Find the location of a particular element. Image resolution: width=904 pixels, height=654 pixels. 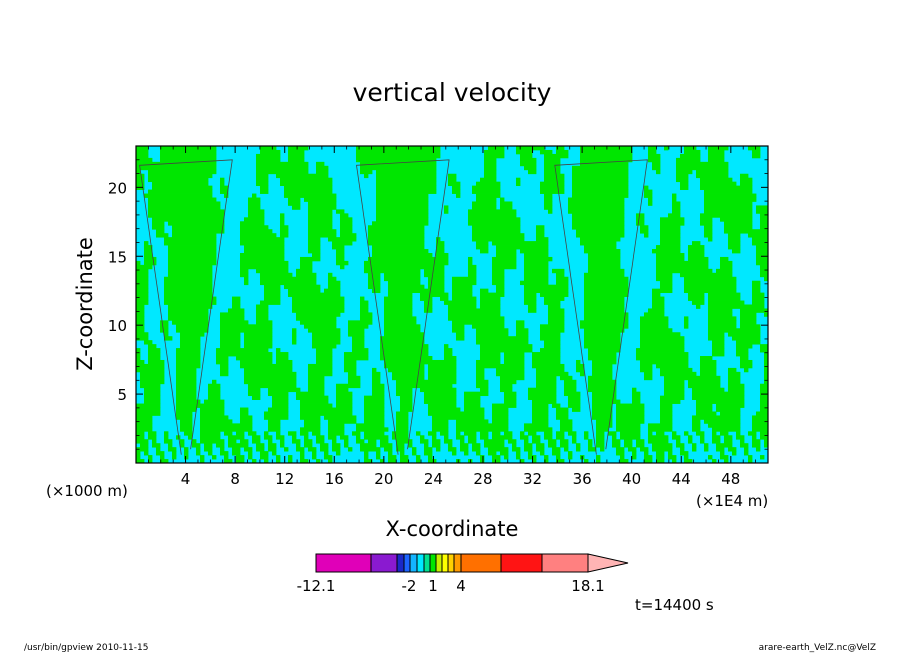

colorbar-label: 1 is located at coordinates (433, 586).